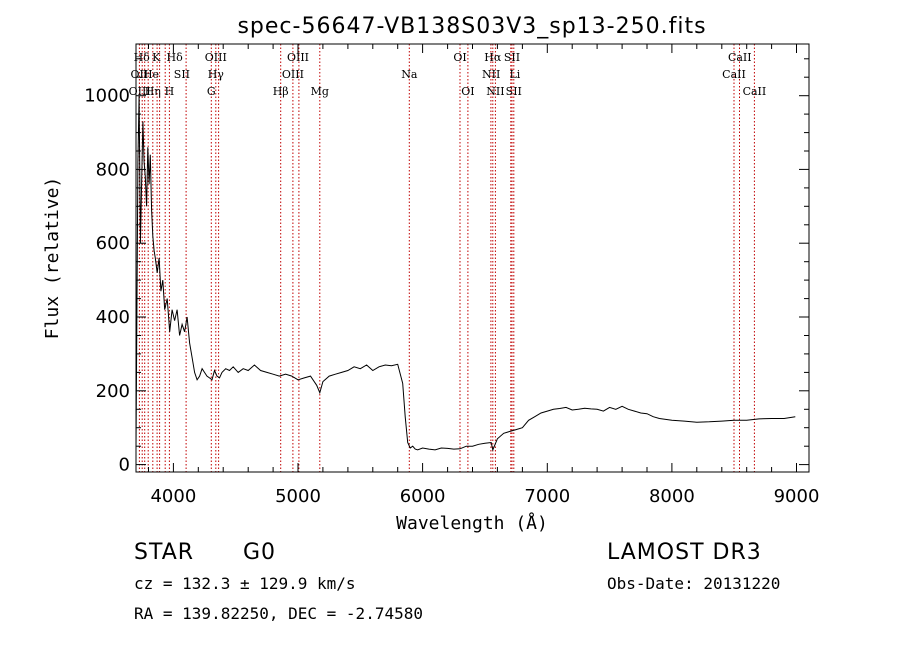 This screenshot has width=900, height=649. I want to click on x-tick-label: 4000, so click(173, 496).